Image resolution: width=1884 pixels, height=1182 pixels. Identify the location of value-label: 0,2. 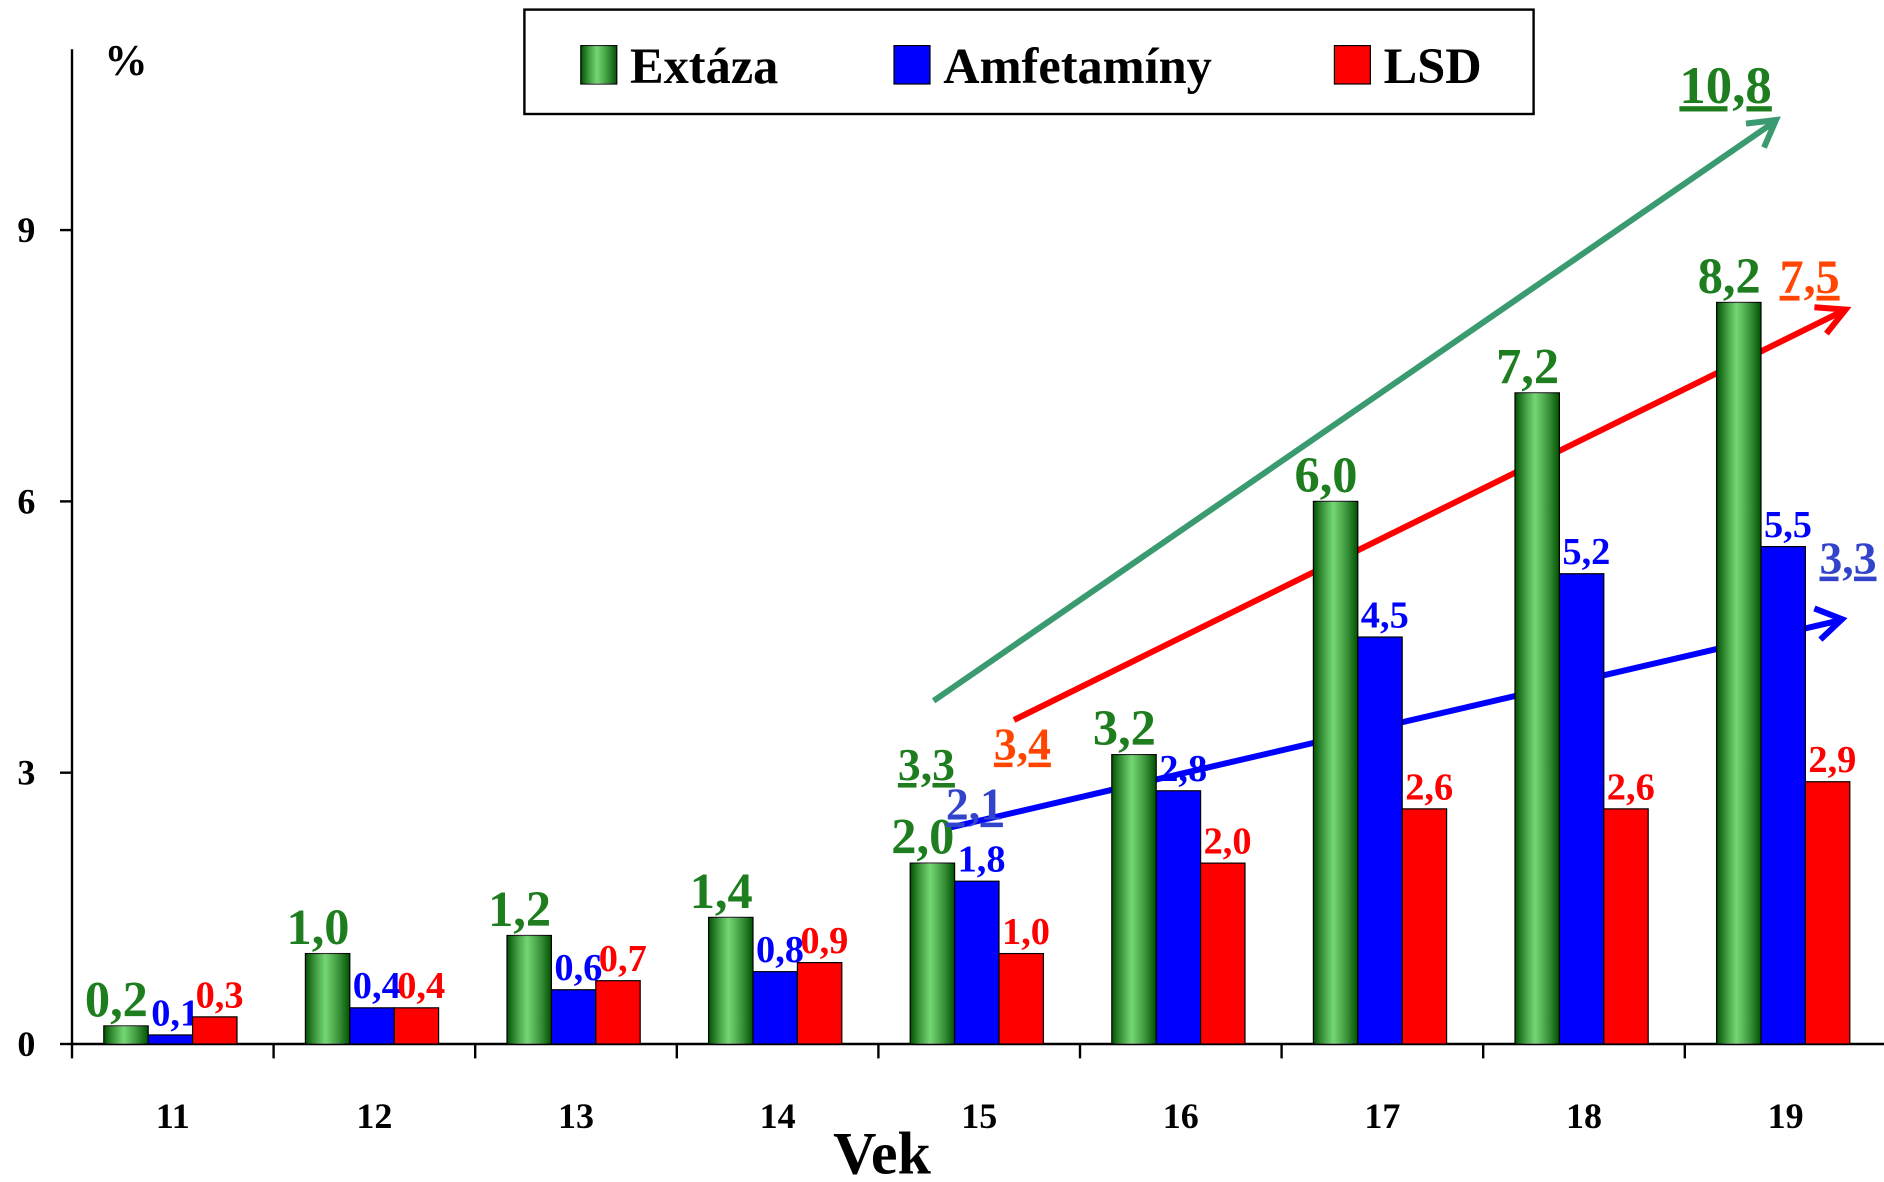
(116, 999).